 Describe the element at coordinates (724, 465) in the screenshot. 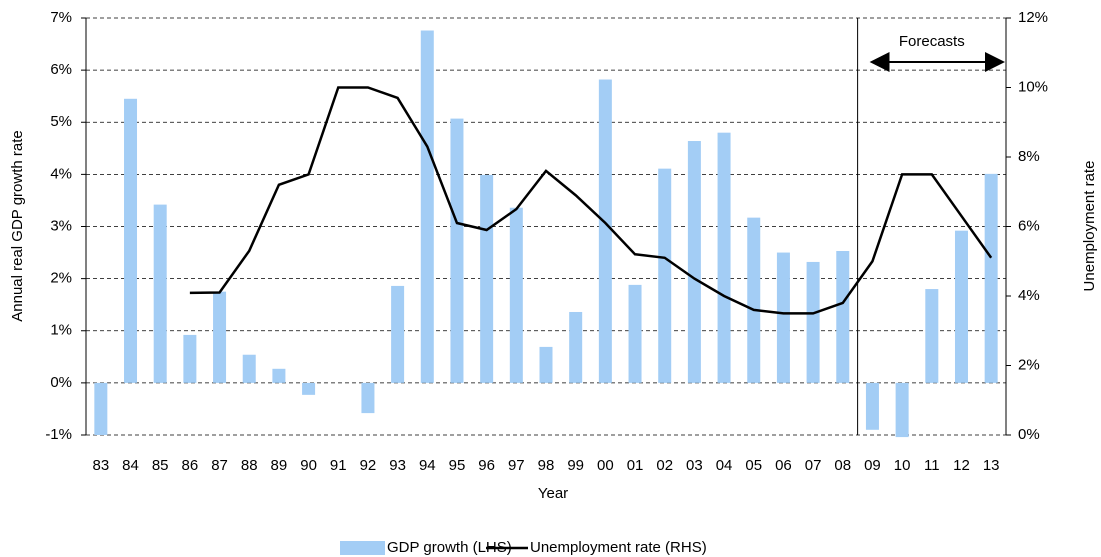

I see `x-tick-label: 04` at that location.